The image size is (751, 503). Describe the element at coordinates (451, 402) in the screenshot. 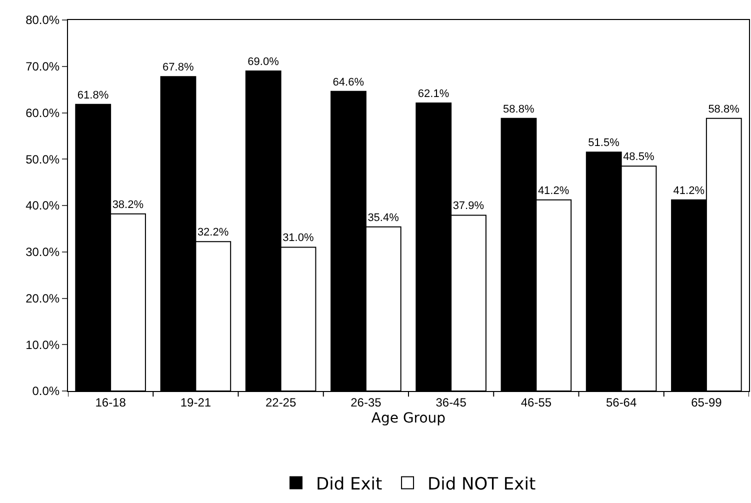

I see `x-tick-label: 36-45` at that location.